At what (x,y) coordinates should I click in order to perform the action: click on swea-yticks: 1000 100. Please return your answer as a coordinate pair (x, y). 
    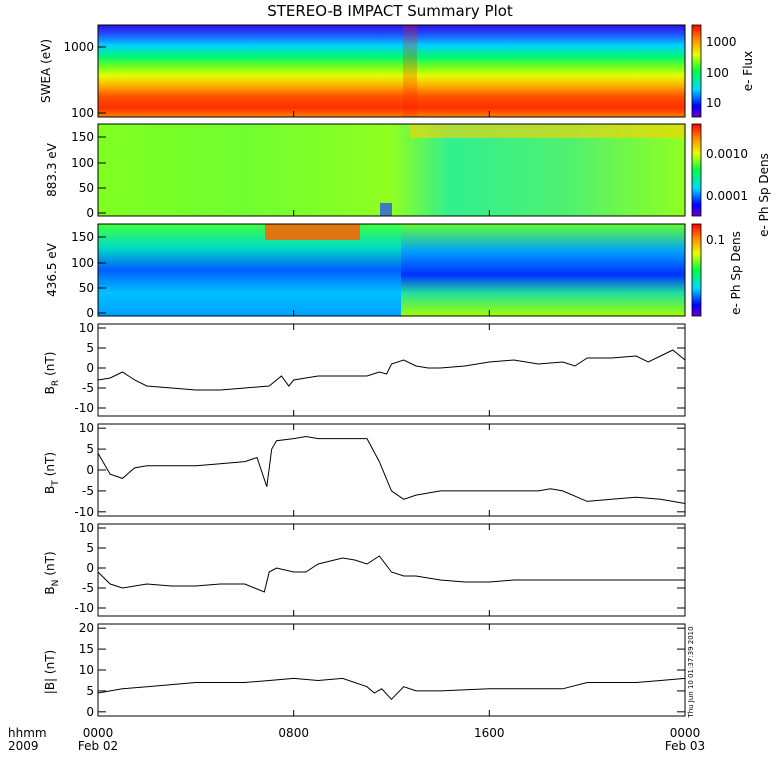
    Looking at the image, I should click on (84, 80).